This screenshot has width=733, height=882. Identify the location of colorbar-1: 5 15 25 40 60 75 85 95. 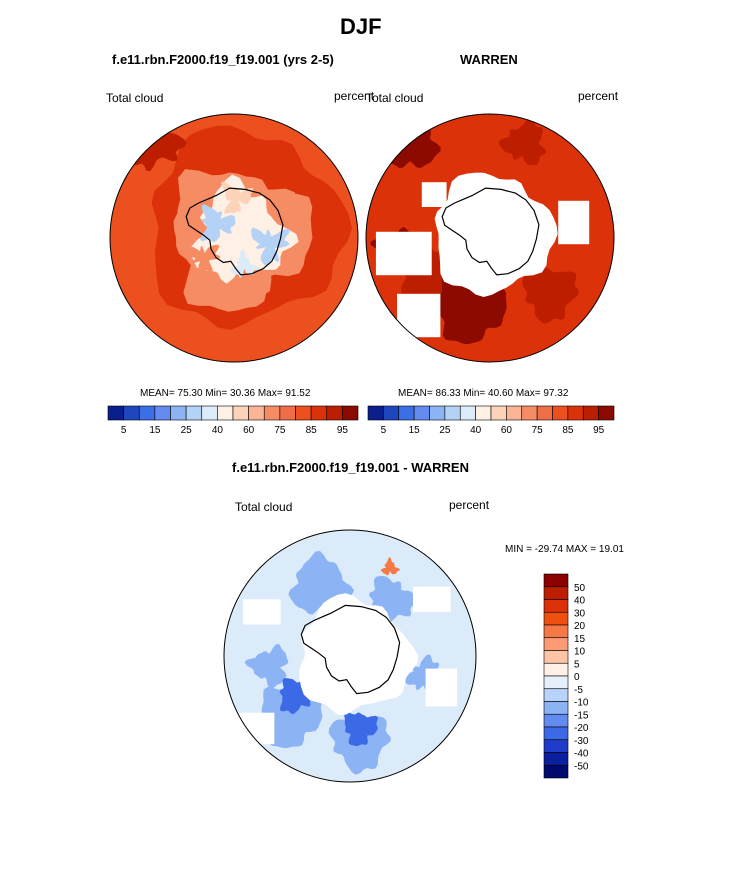
(233, 420).